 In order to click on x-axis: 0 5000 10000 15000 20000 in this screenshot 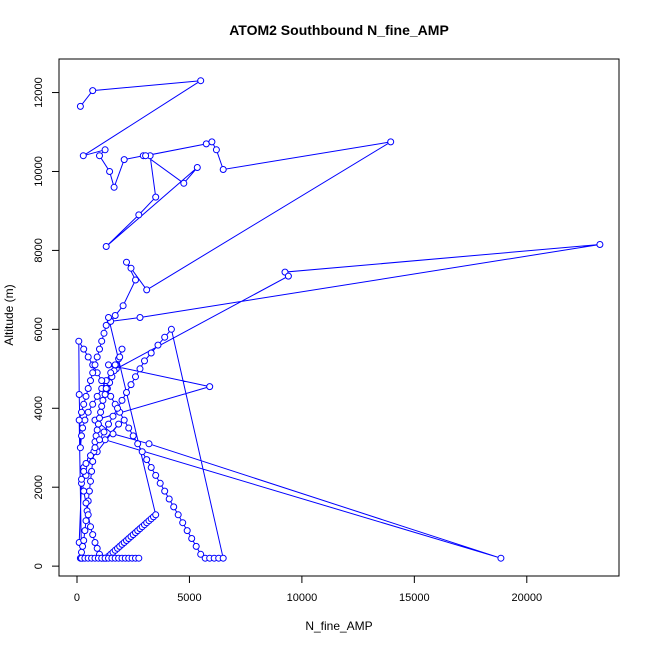, I will do `click(308, 589)`.